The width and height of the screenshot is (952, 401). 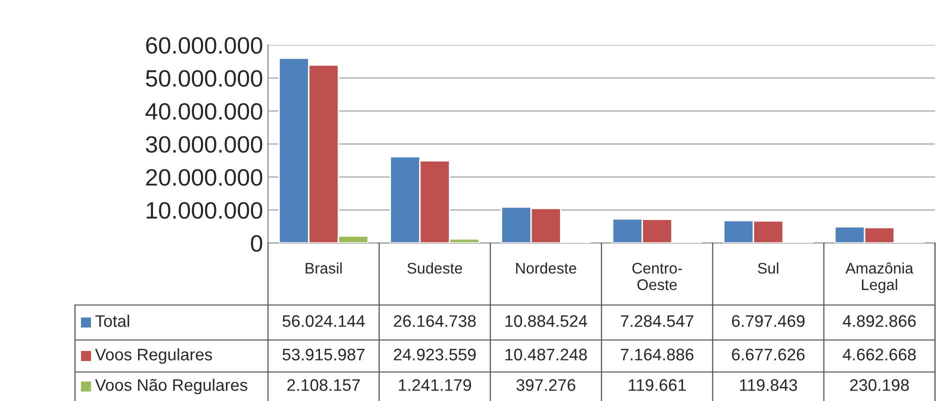 What do you see at coordinates (546, 354) in the screenshot?
I see `data-label: 10.487.248` at bounding box center [546, 354].